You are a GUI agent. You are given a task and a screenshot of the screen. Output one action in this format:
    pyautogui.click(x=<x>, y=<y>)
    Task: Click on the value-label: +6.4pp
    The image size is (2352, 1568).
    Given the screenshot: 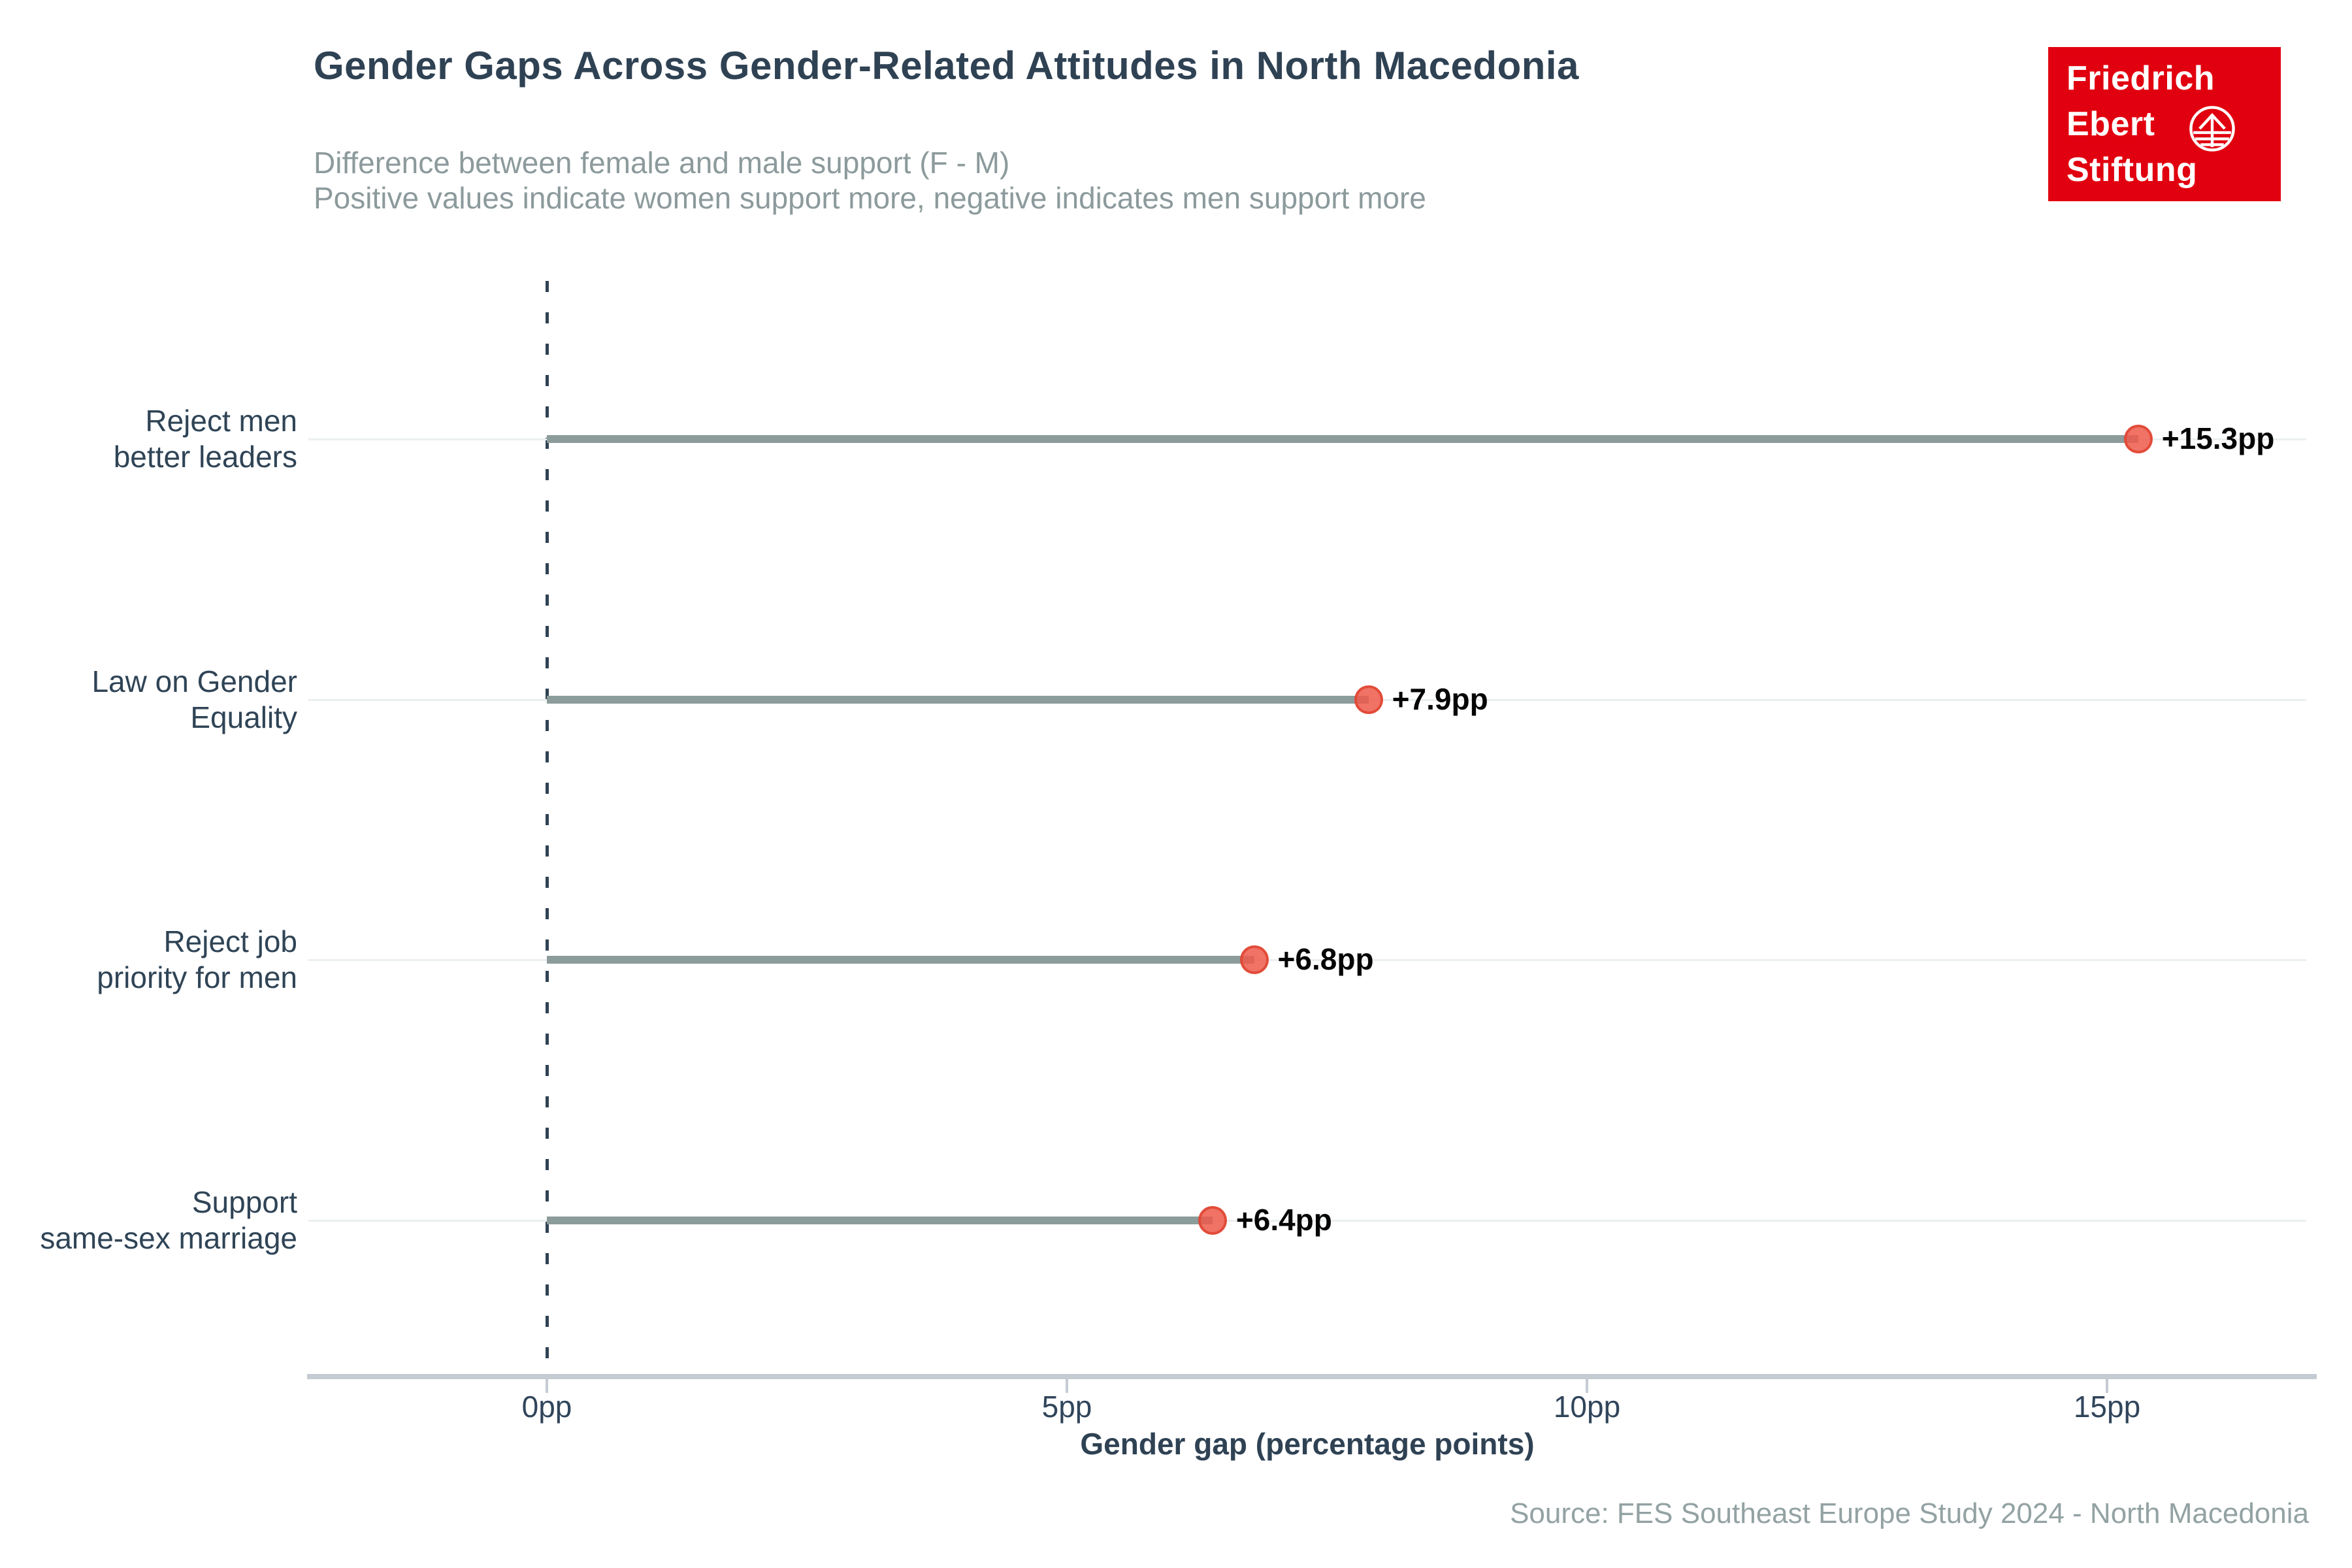 What is the action you would take?
    pyautogui.click(x=1283, y=1220)
    